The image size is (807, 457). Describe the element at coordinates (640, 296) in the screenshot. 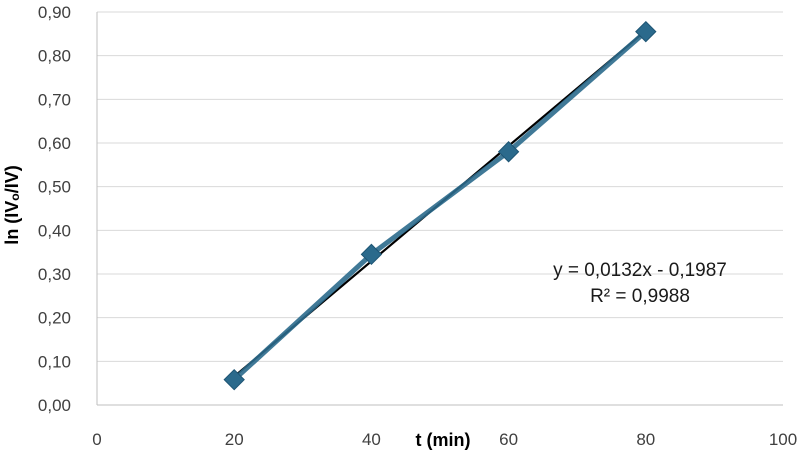

I see `r-squared-label: R² = 0,9988` at that location.